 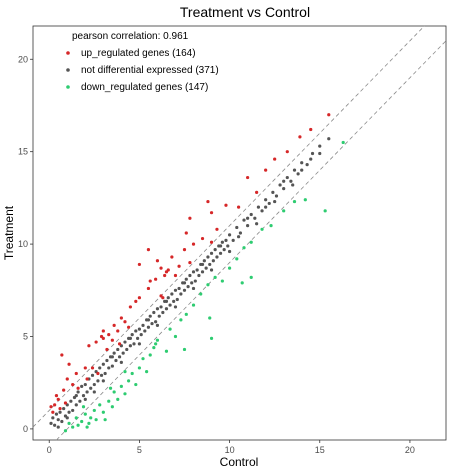 I want to click on legend-label: not differential expressed (371), so click(x=150, y=70).